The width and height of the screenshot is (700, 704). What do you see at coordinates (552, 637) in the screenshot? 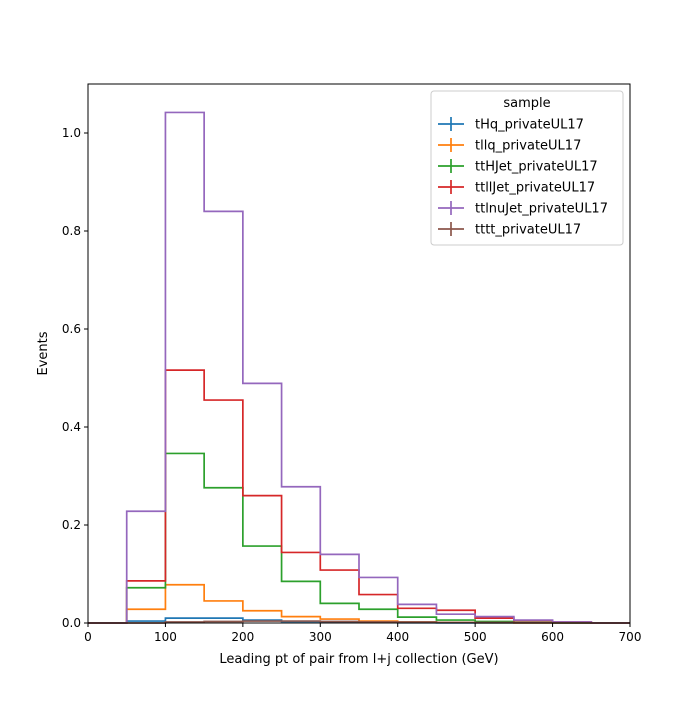
I see `x-tick-label: 600` at bounding box center [552, 637].